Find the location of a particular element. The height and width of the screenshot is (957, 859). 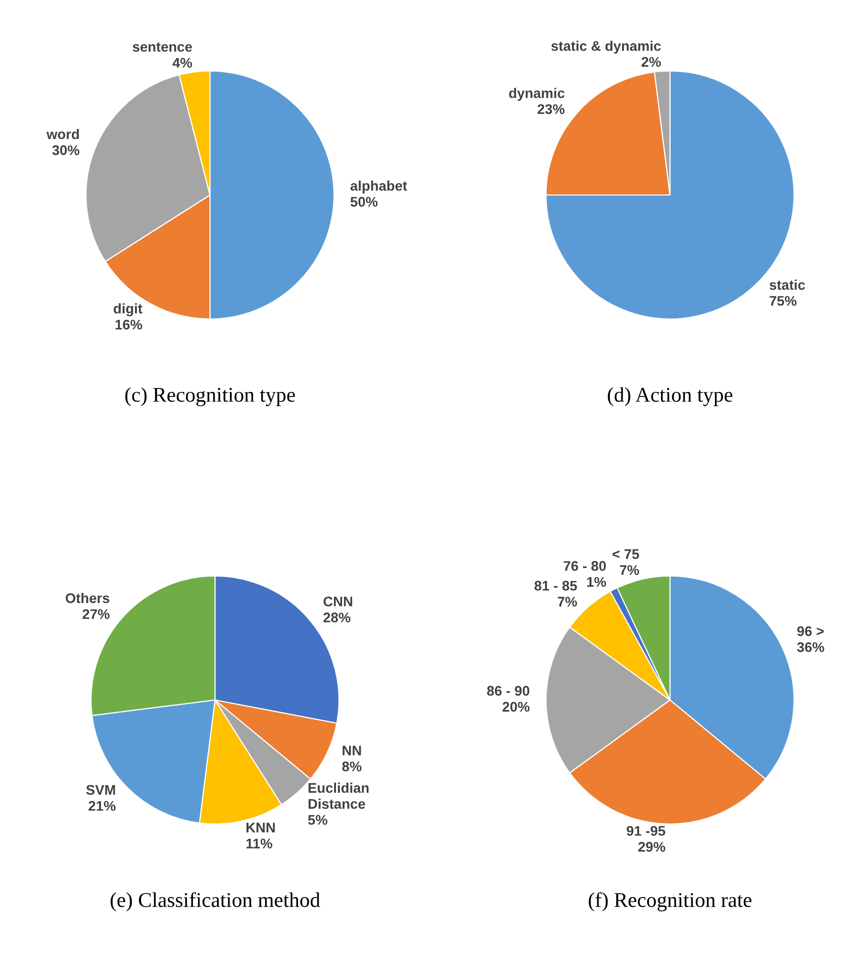

slice-label: word is located at coordinates (62, 134).